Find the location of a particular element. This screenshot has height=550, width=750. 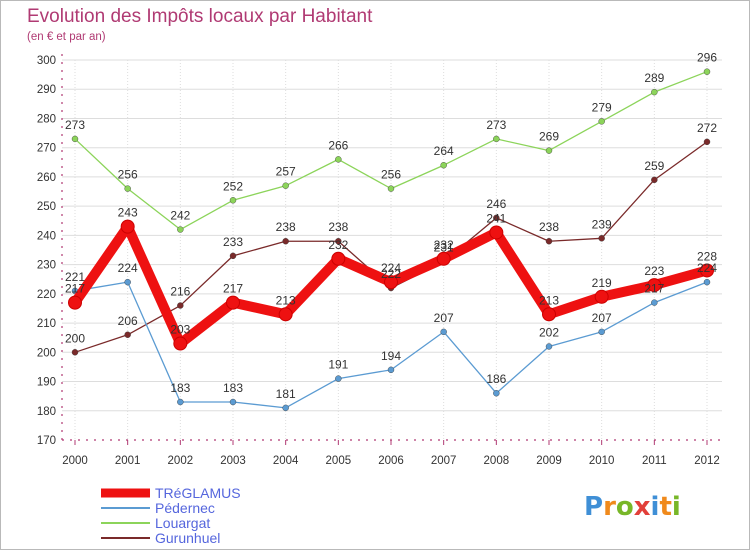

data-label: 216 is located at coordinates (180, 292).